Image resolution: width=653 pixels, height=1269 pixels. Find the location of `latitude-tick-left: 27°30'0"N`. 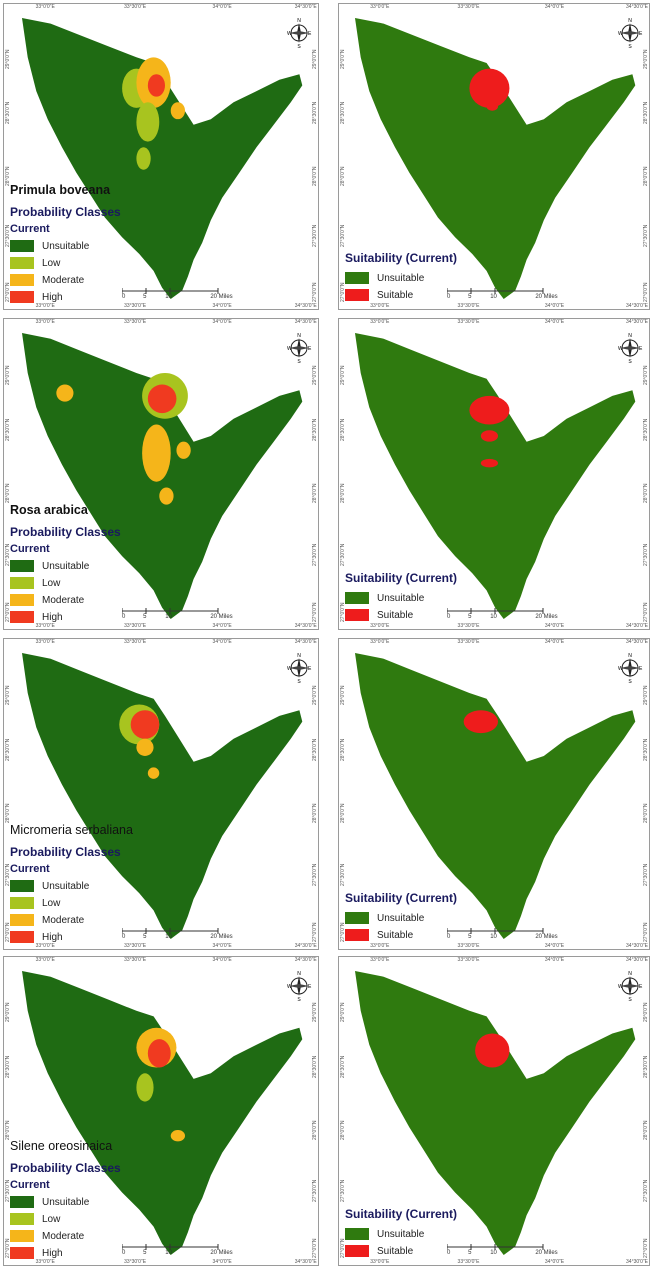

latitude-tick-left: 27°30'0"N is located at coordinates (343, 874).